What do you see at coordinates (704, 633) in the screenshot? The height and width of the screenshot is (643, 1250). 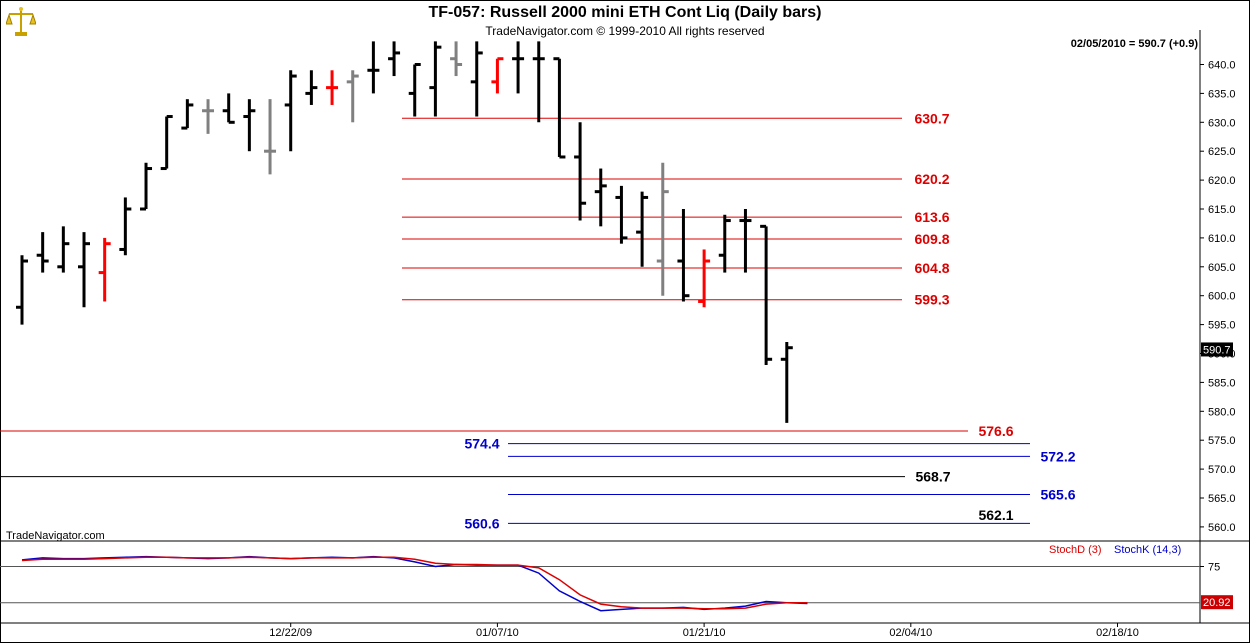 I see `x-tick-label: 01/21/10` at bounding box center [704, 633].